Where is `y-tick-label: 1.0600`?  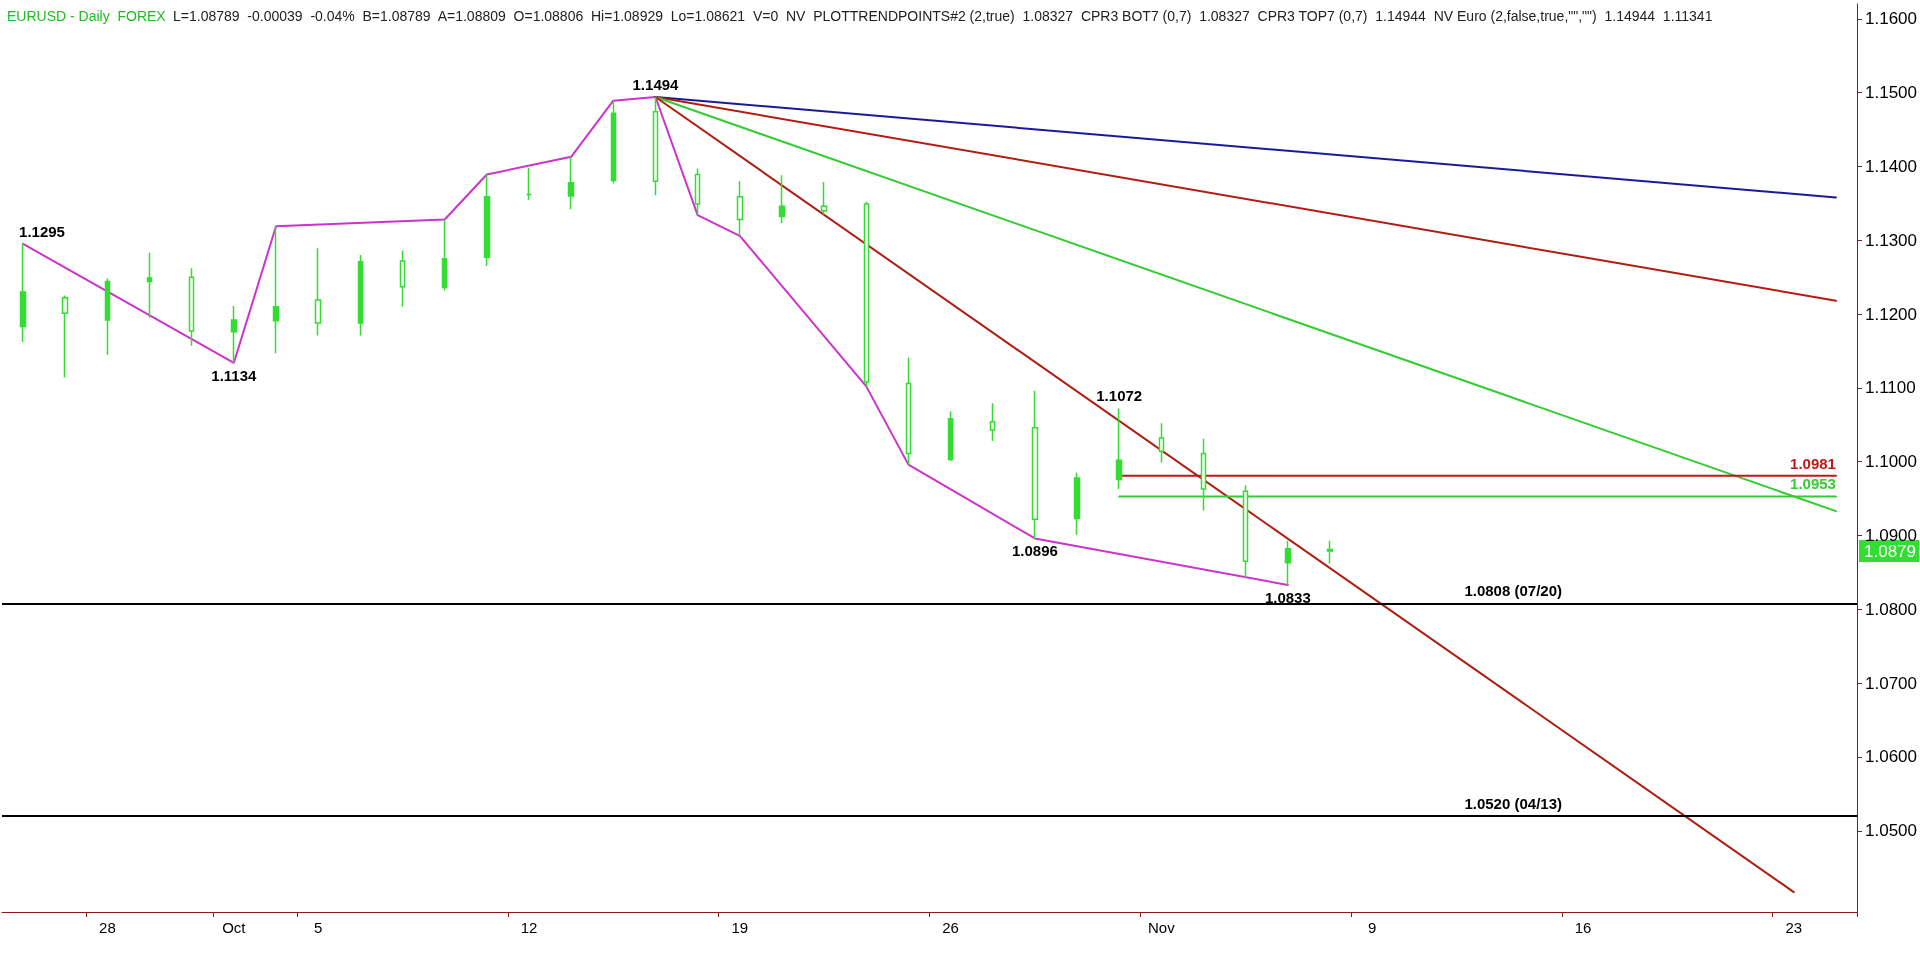 y-tick-label: 1.0600 is located at coordinates (1891, 757).